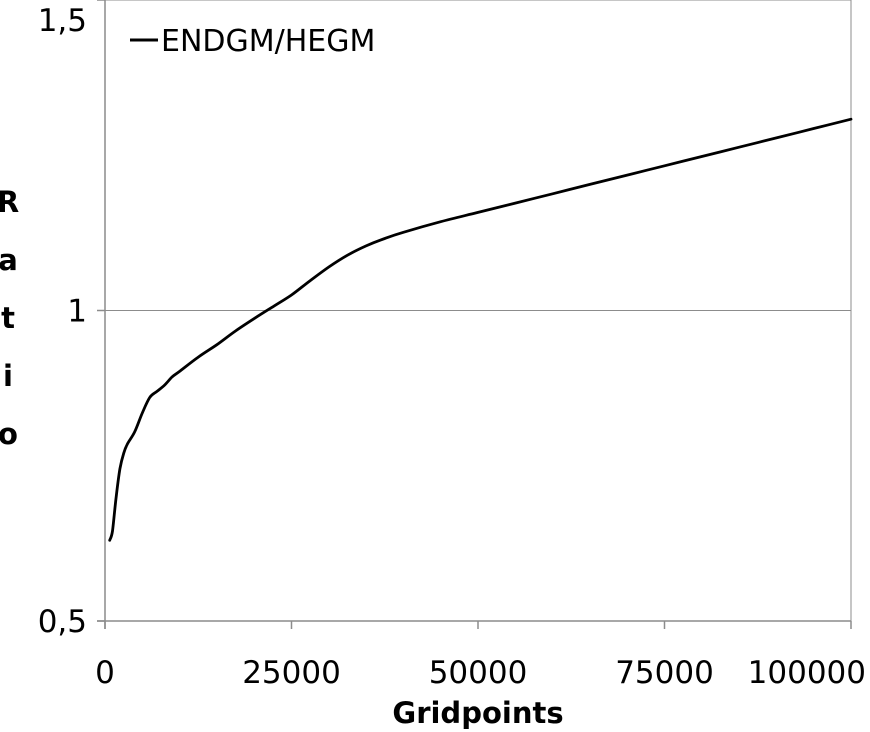  Describe the element at coordinates (77, 312) in the screenshot. I see `y-tick-label-1: 1` at that location.